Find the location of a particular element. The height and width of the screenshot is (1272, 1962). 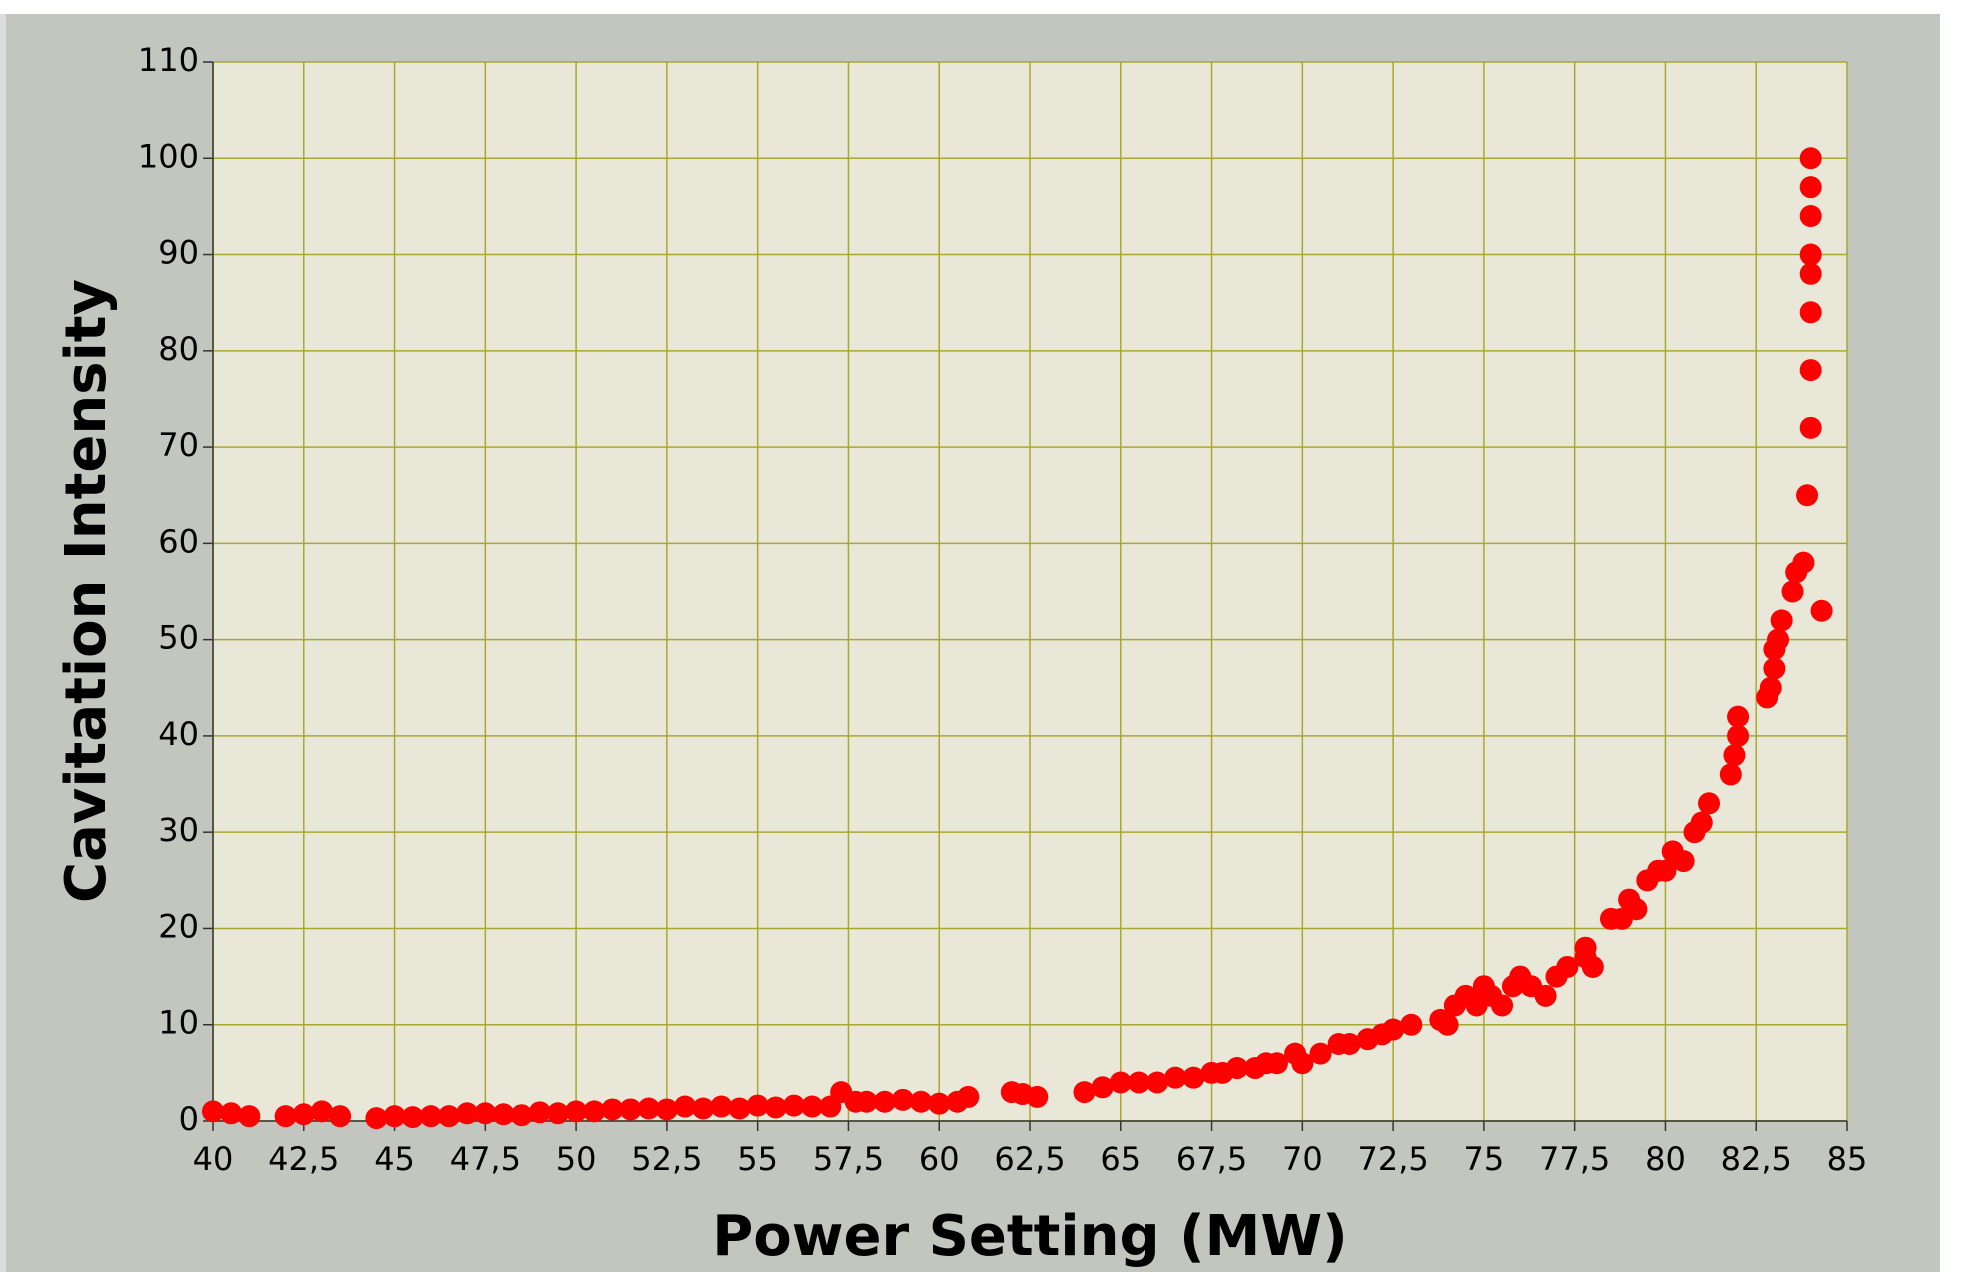

x-tick-label: 85 is located at coordinates (1847, 1159).